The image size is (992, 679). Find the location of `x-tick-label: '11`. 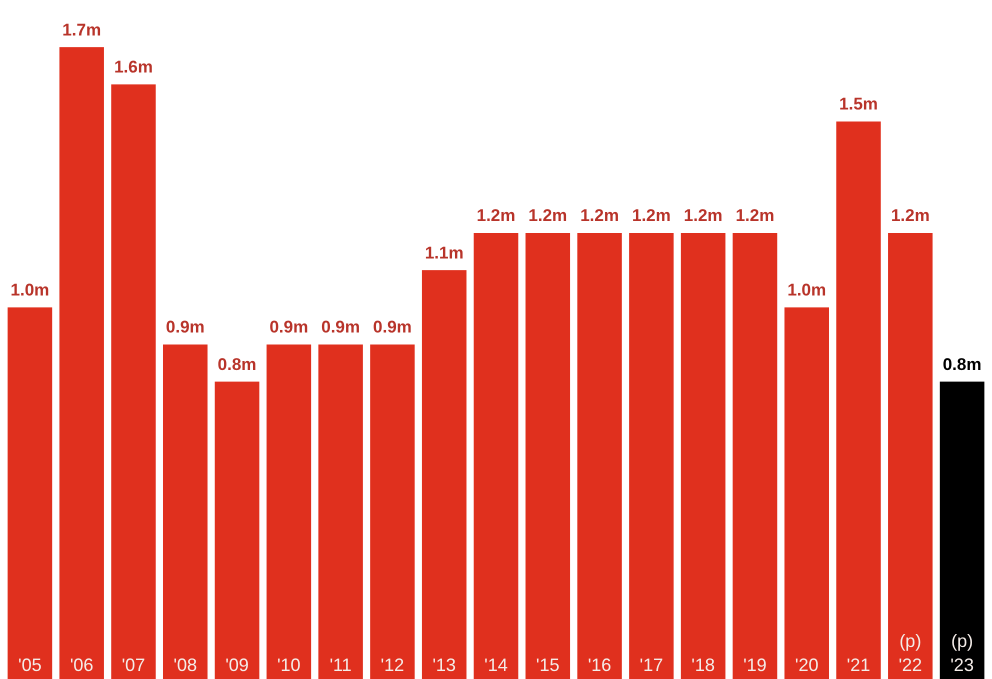

x-tick-label: '11 is located at coordinates (341, 664).